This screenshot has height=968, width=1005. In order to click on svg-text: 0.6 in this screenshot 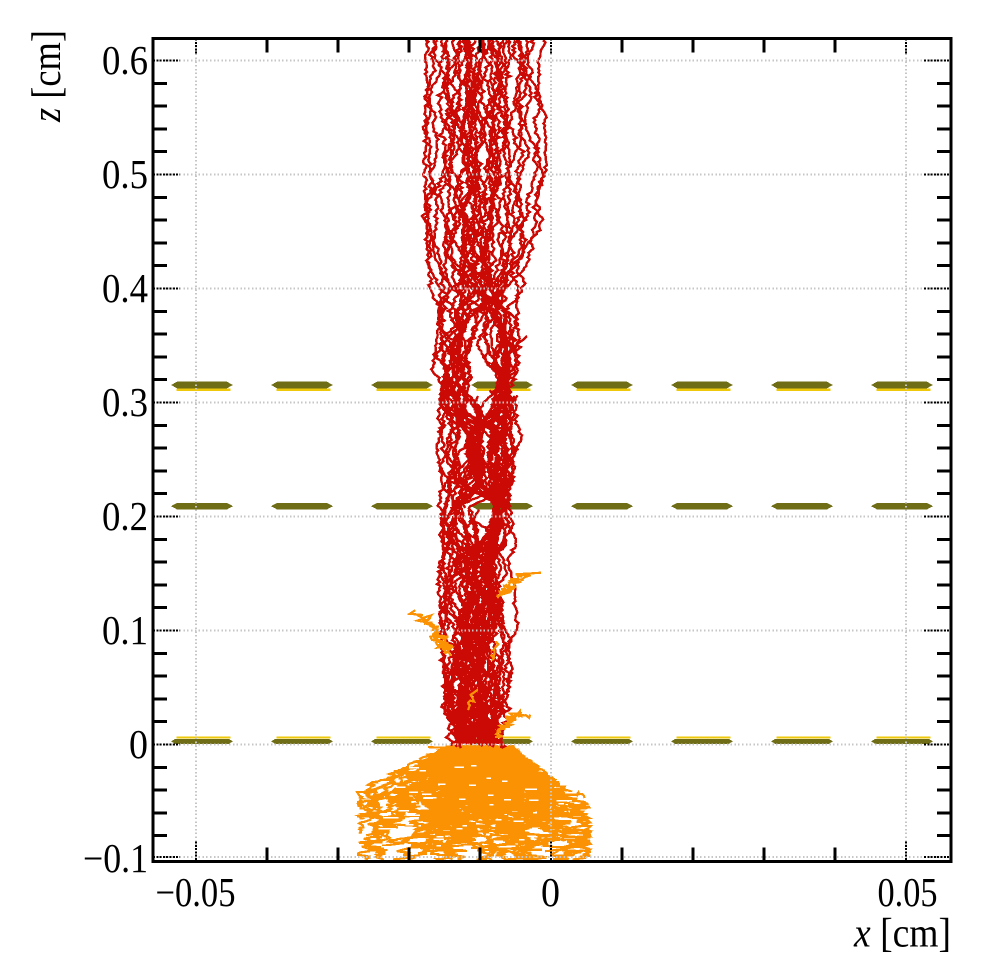, I will do `click(125, 60)`.